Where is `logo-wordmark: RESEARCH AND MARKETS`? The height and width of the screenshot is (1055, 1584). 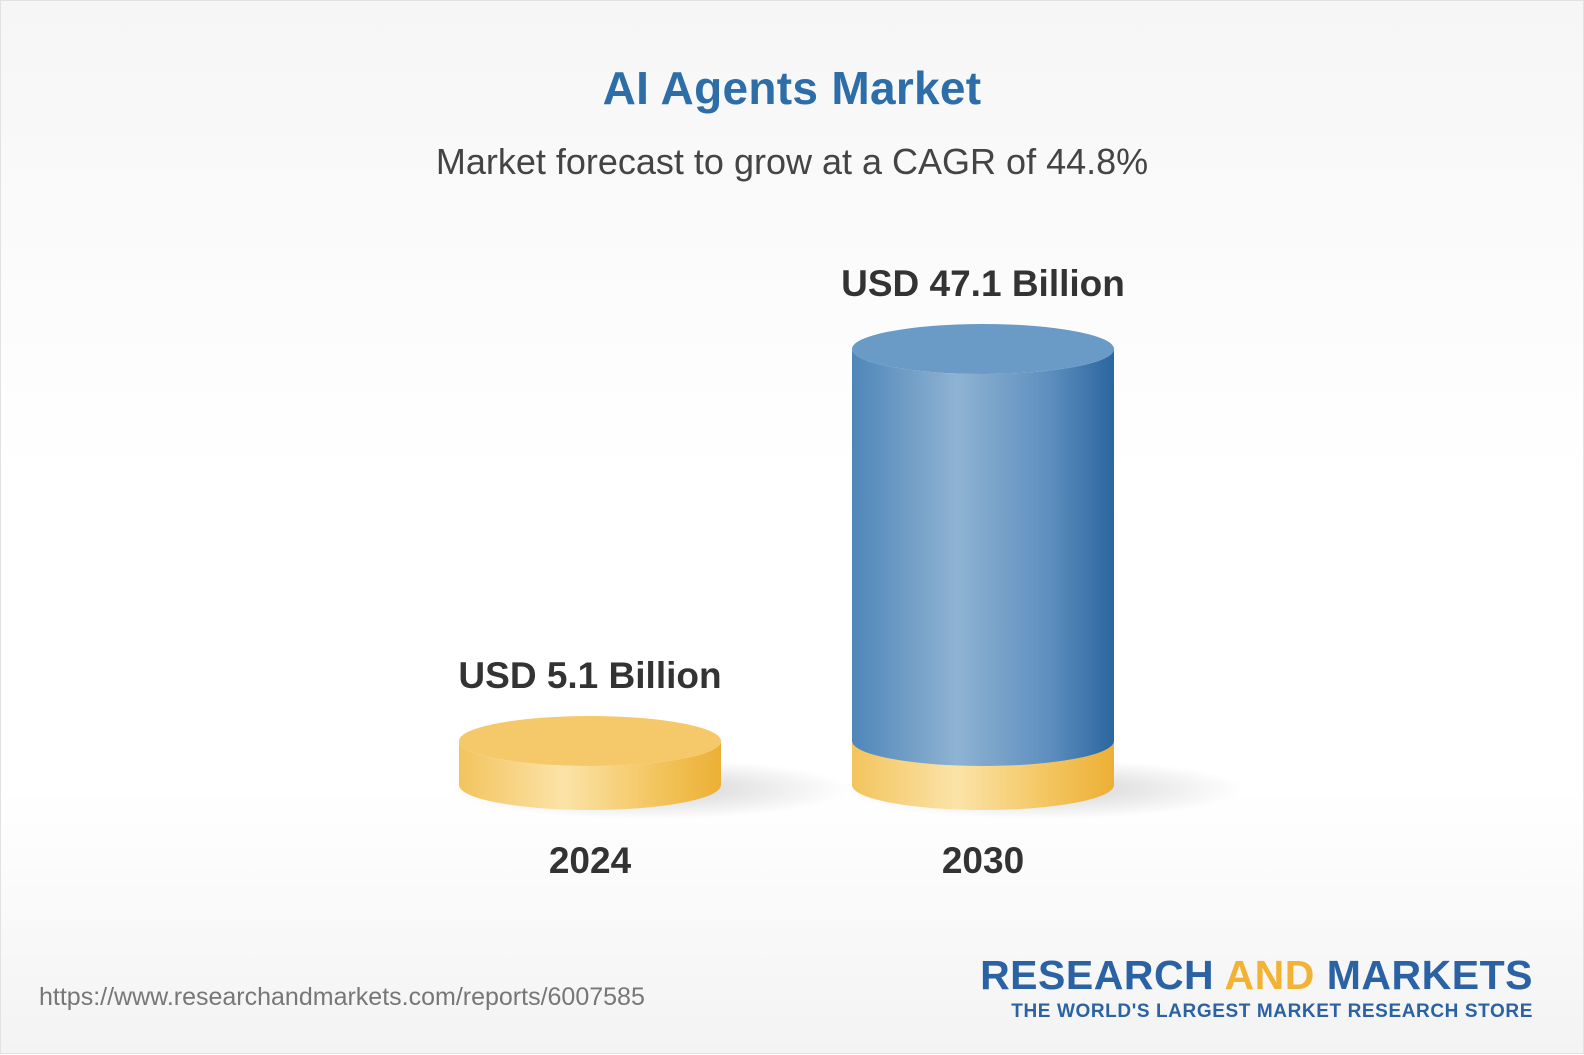 logo-wordmark: RESEARCH AND MARKETS is located at coordinates (1256, 975).